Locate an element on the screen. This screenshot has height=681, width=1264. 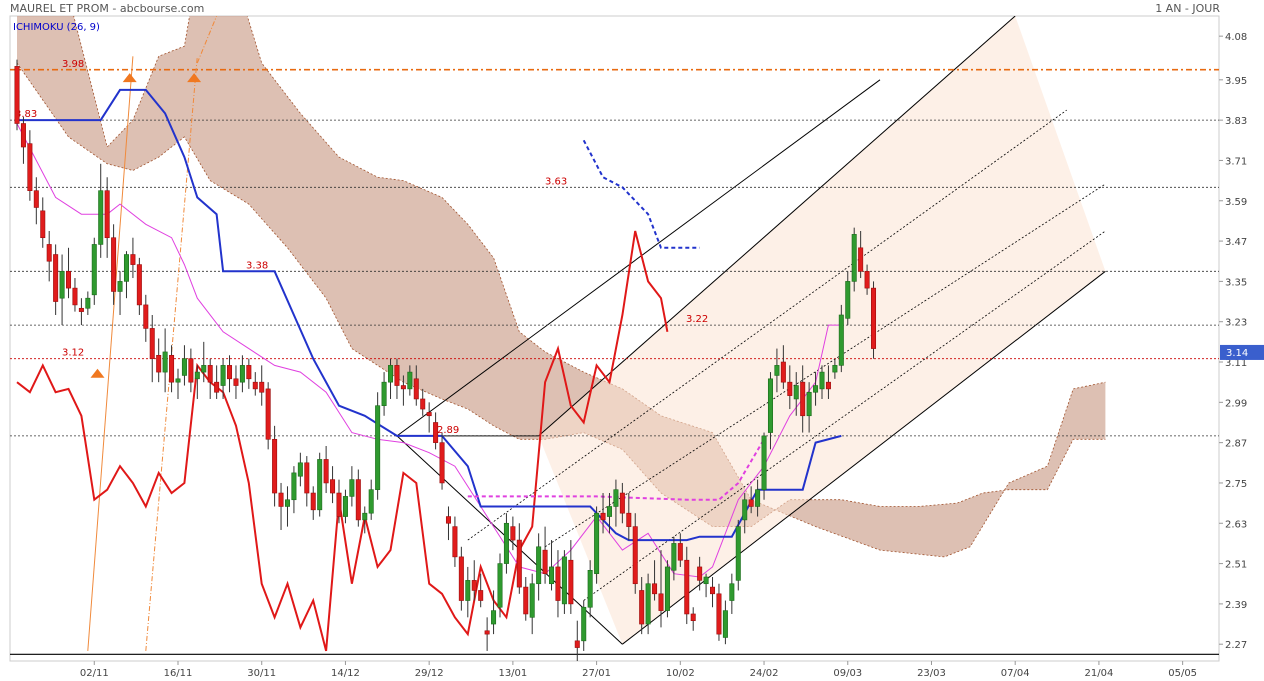
chart-title: MAUREL ET PROM - abcbourse.com is located at coordinates (107, 8).